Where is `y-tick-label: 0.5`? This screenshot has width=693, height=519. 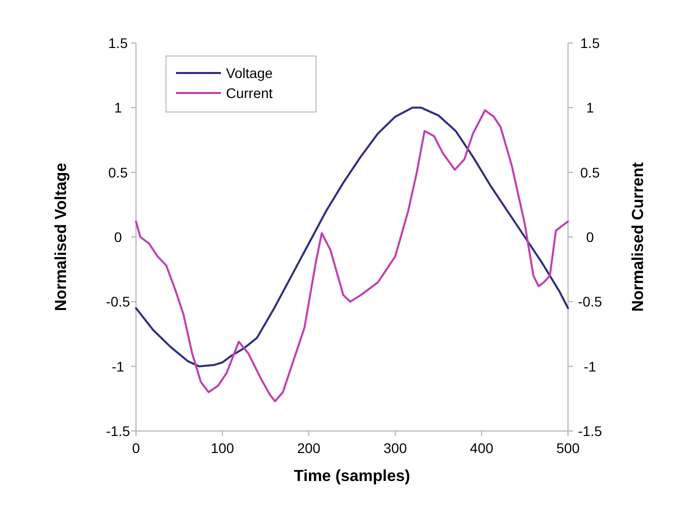 y-tick-label: 0.5 is located at coordinates (118, 172).